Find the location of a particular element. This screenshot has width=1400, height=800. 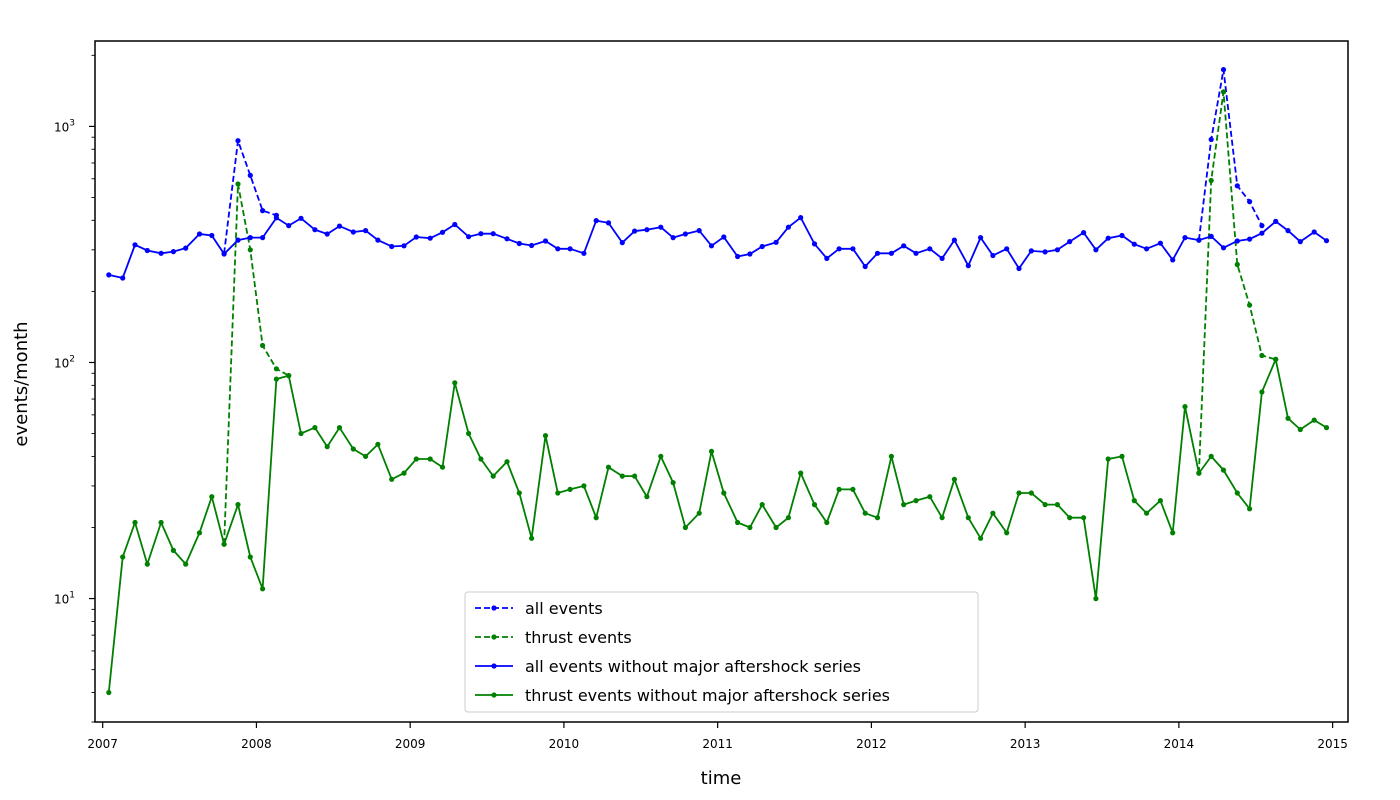

legend-box is located at coordinates (721, 652).